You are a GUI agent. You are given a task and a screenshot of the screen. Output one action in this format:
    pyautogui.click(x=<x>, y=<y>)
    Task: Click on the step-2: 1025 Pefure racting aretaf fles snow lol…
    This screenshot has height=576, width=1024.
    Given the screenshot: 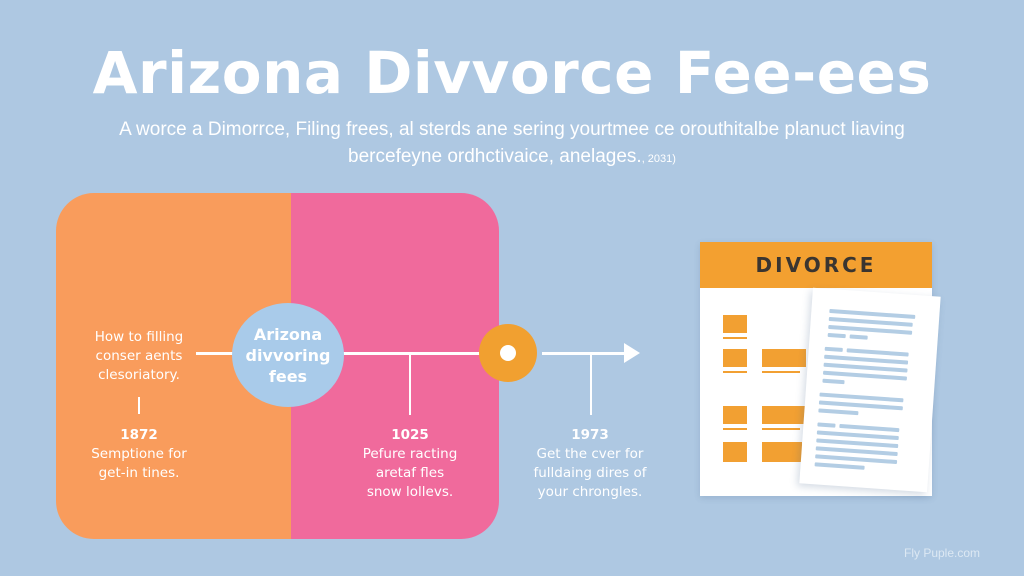 What is the action you would take?
    pyautogui.click(x=410, y=464)
    